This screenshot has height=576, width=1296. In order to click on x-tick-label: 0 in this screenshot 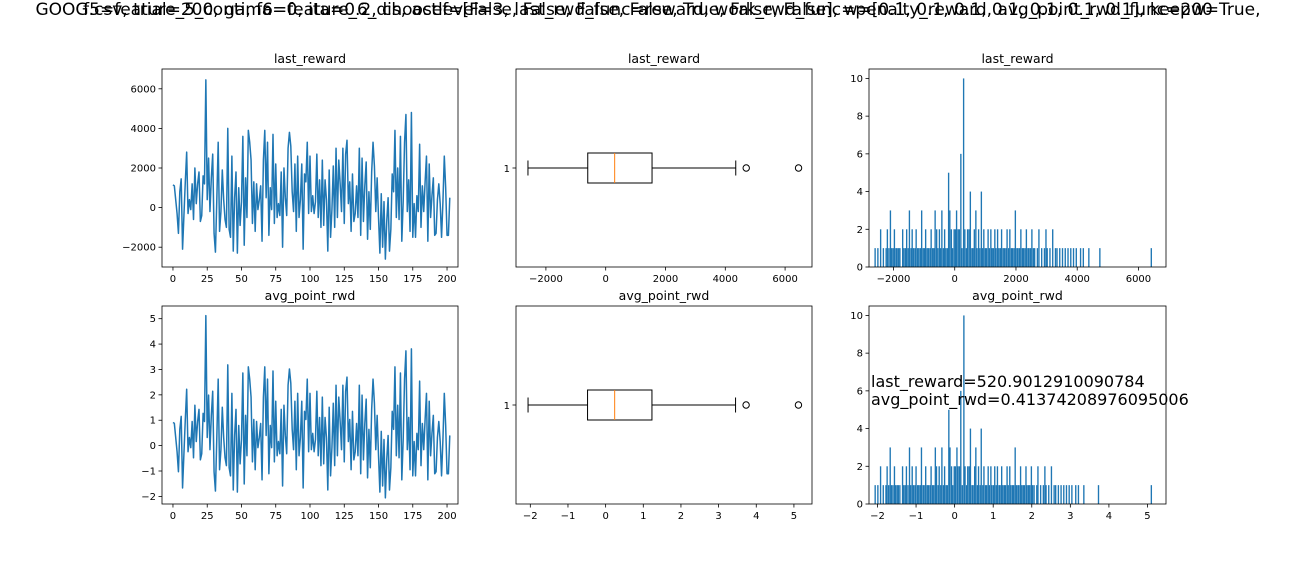, I will do `click(606, 279)`.